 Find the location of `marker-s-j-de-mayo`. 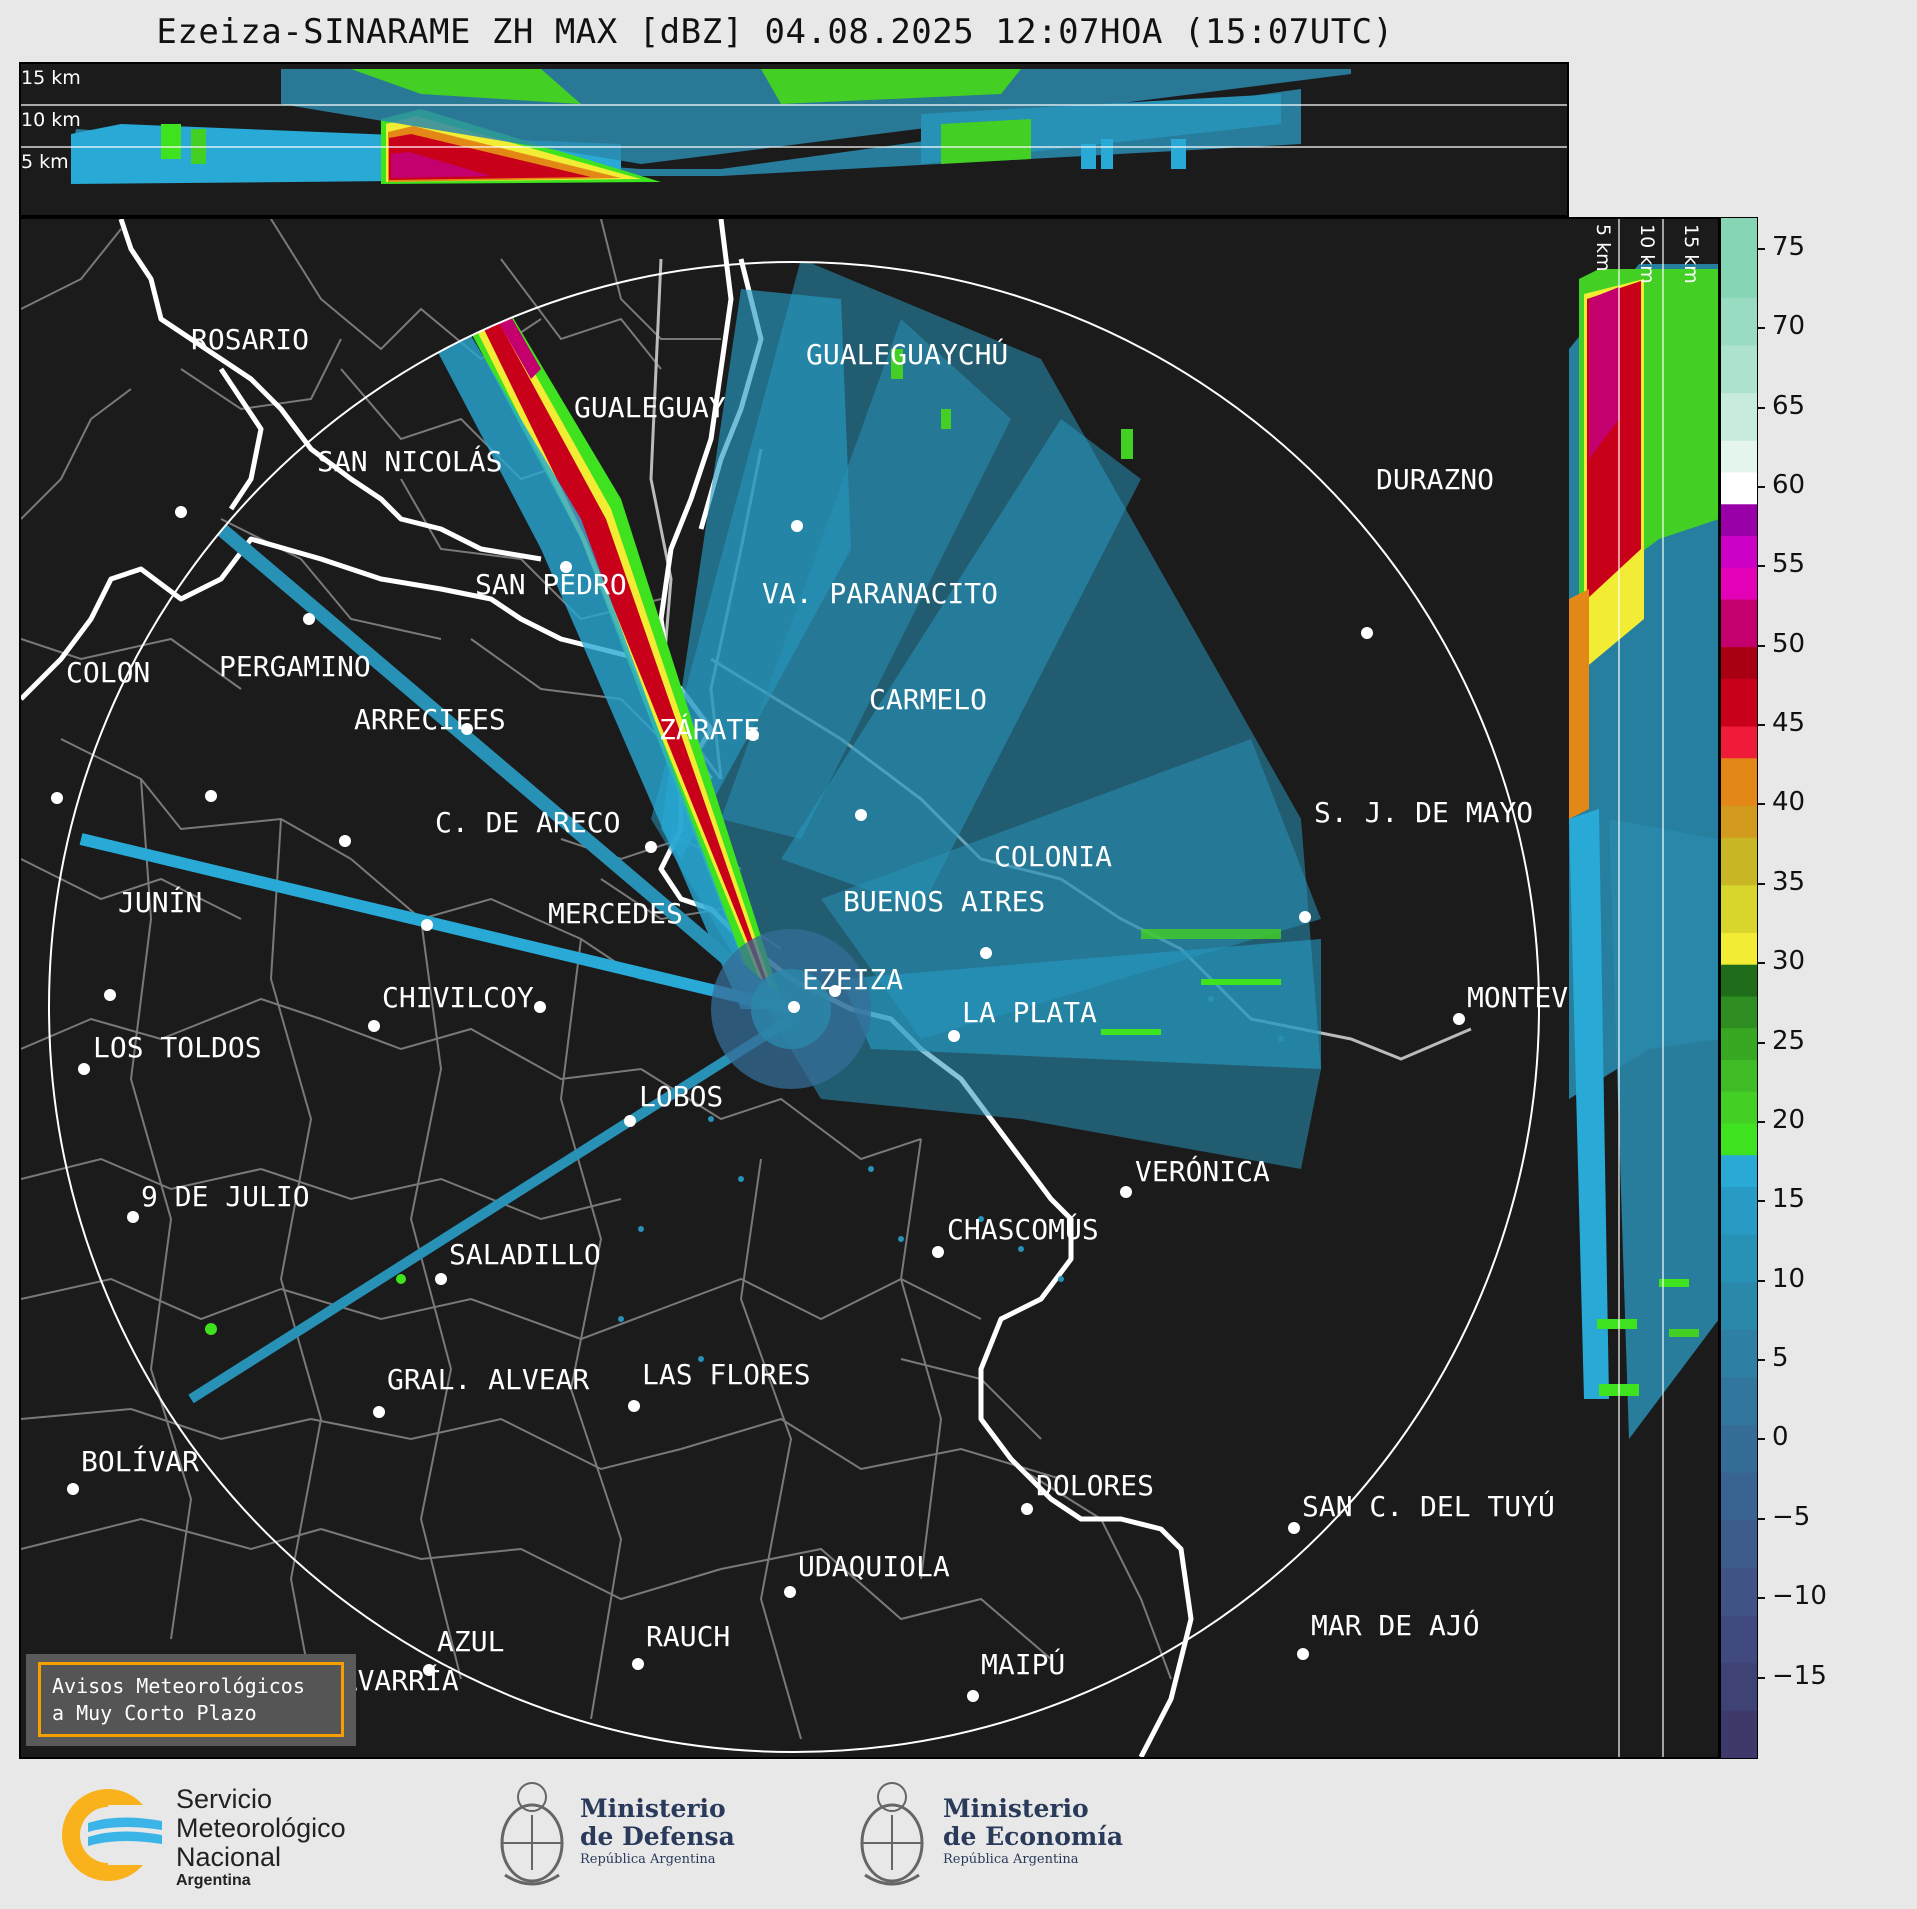

marker-s-j-de-mayo is located at coordinates (1305, 917).